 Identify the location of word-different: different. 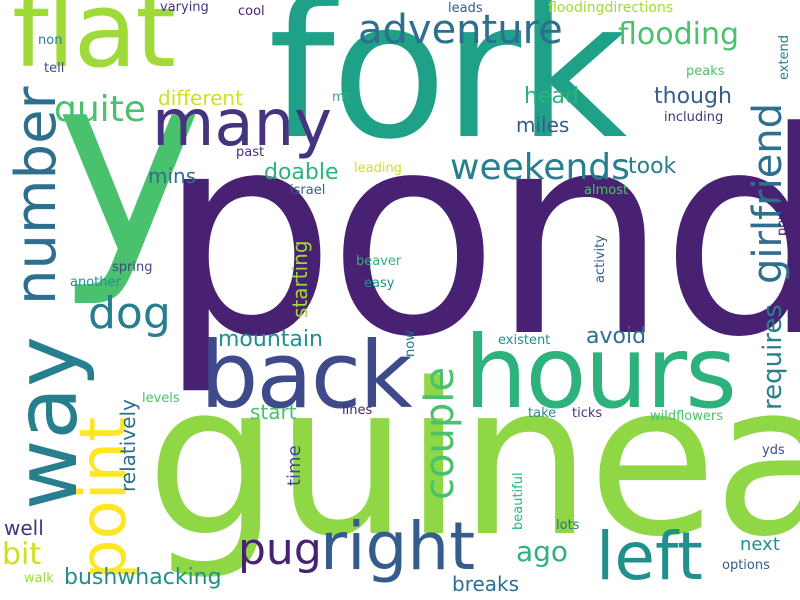
(200, 98).